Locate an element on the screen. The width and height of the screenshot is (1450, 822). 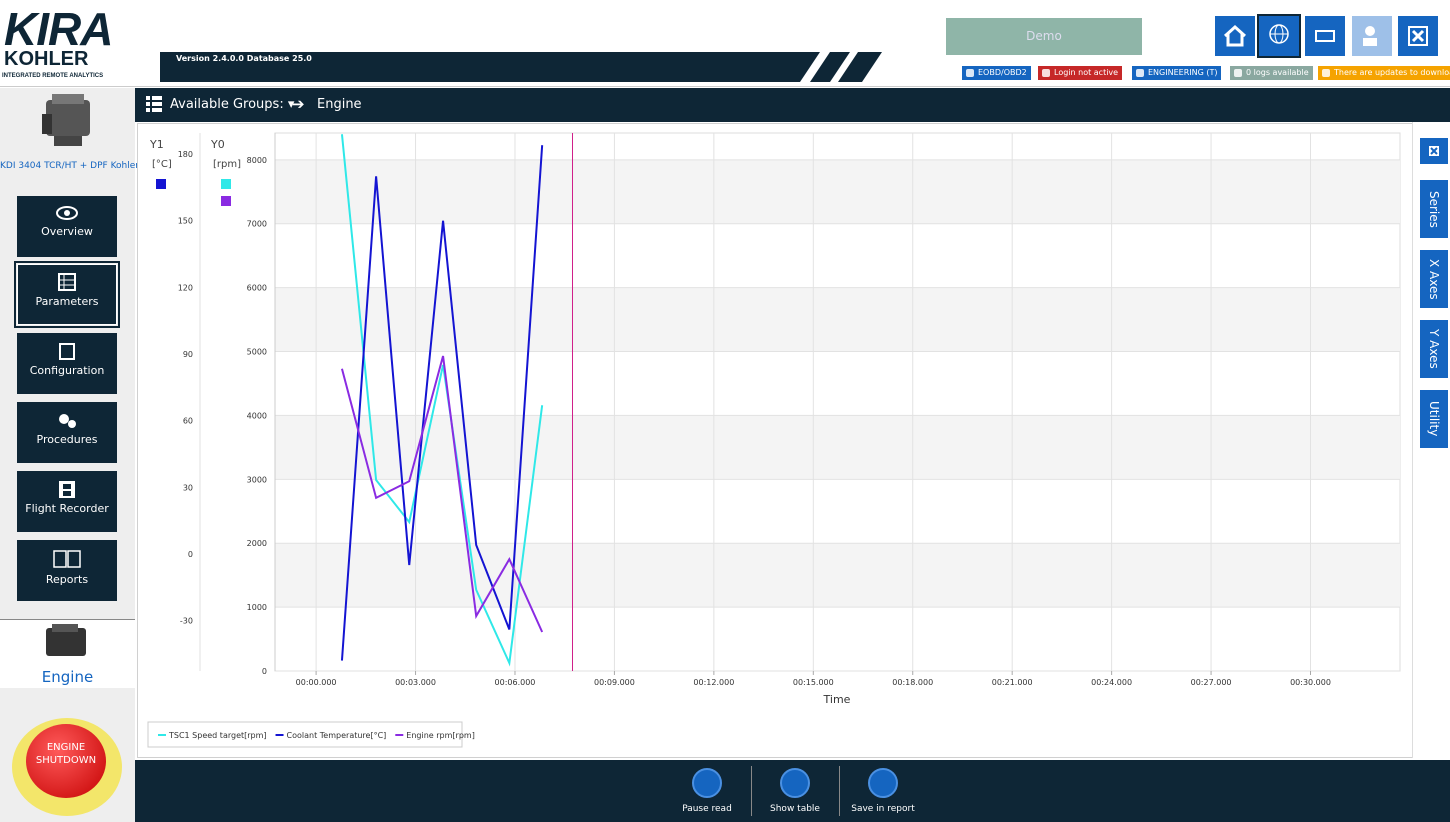
engine-image is located at coordinates (66, 120).